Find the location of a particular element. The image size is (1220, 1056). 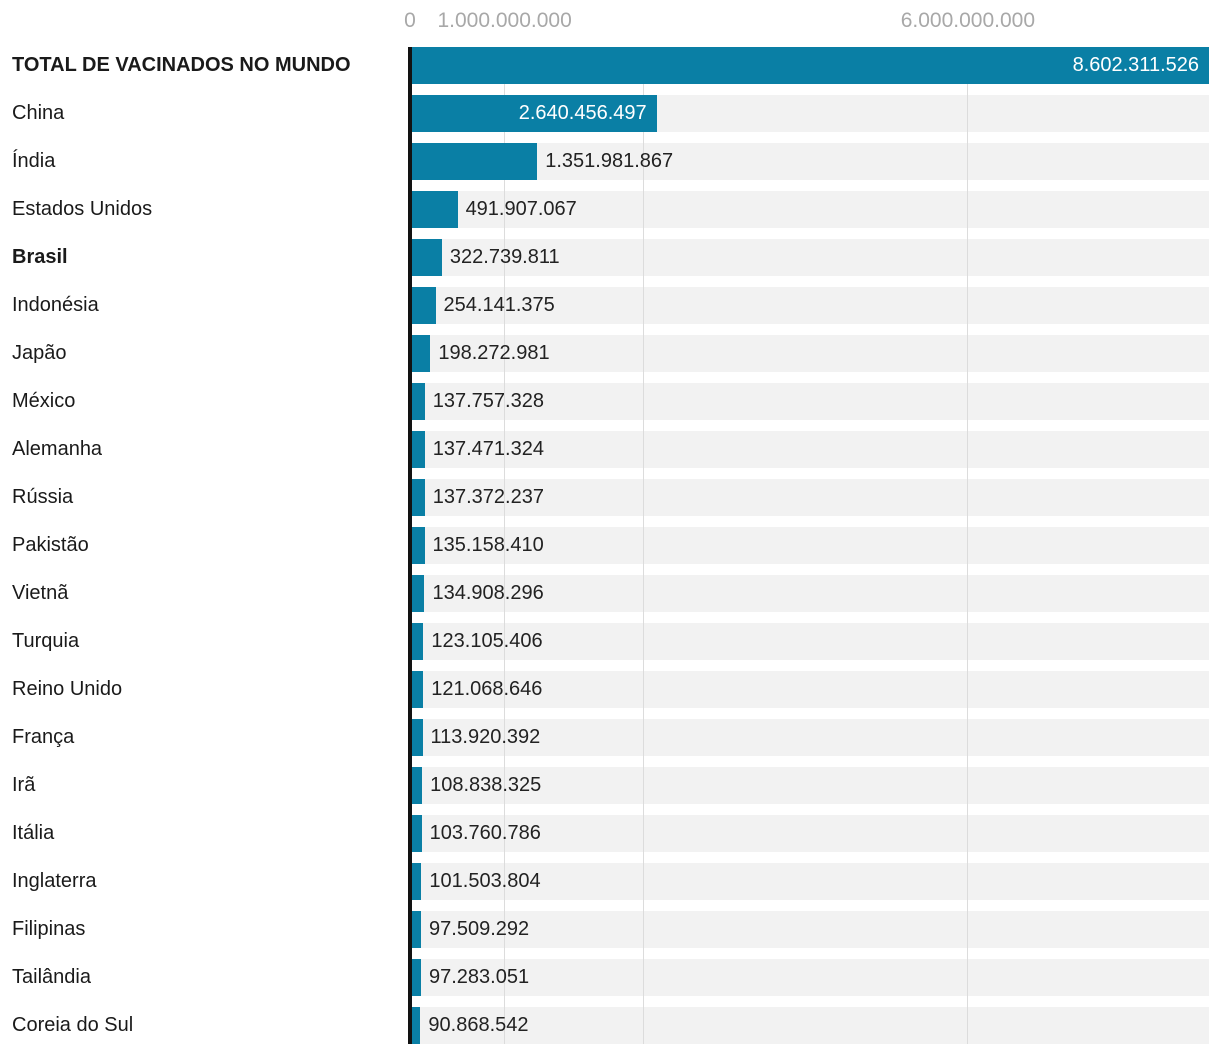

chart-row: Itália 103.760.786 is located at coordinates (610, 833).